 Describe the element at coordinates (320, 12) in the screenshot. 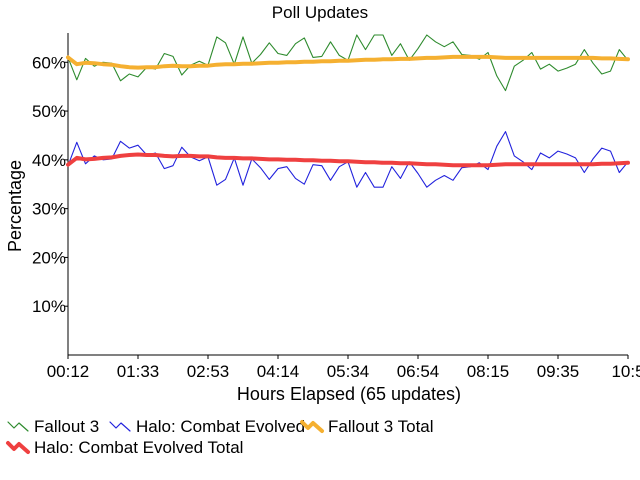

I see `chart-title: Poll Updates` at that location.